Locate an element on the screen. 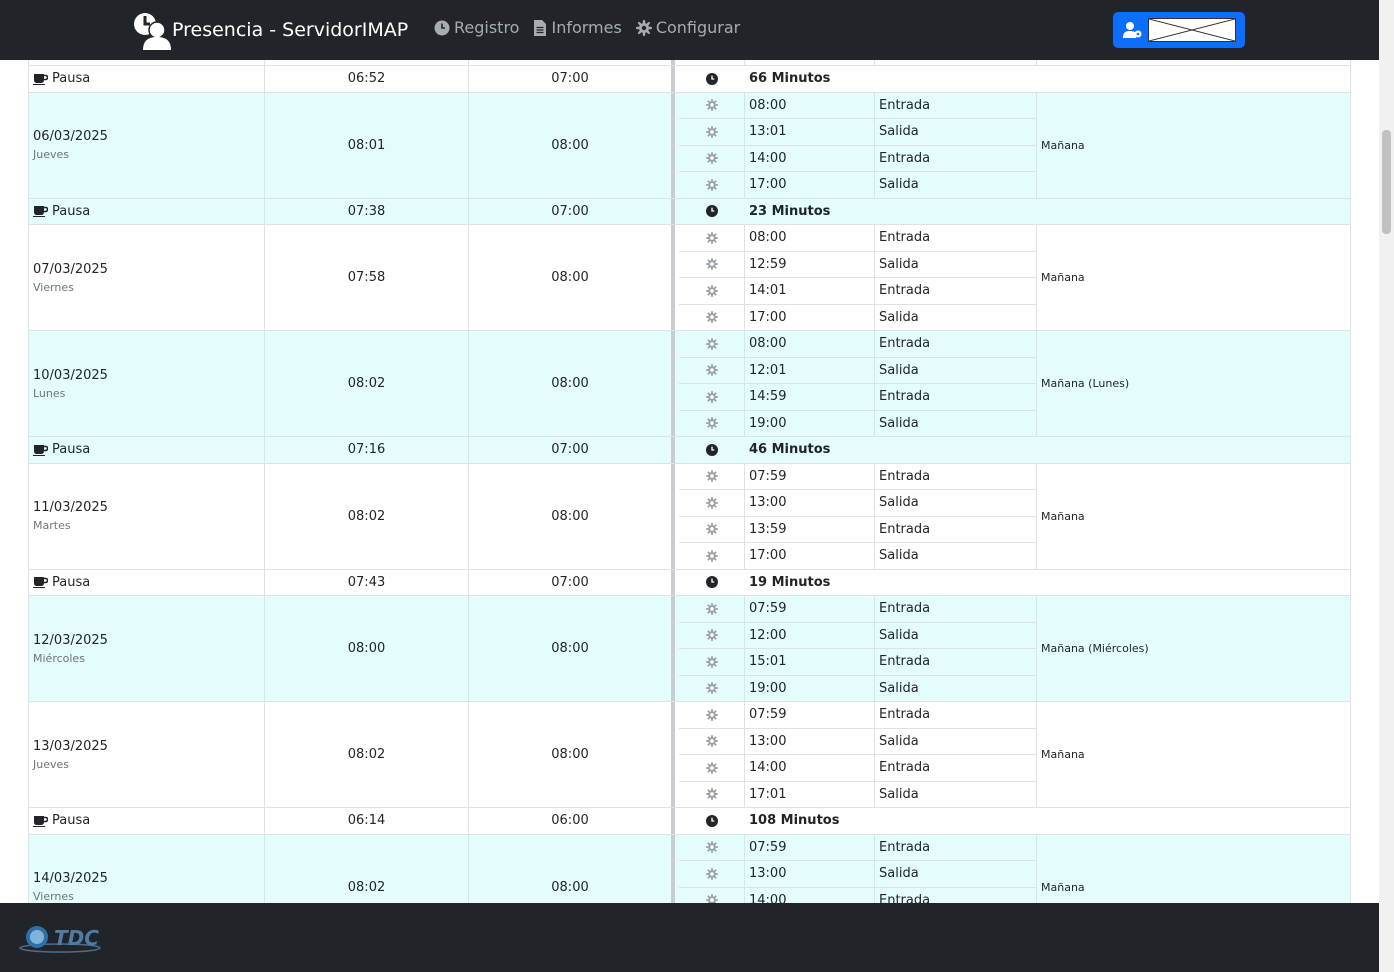 The image size is (1394, 972). punch-time: 15:01 is located at coordinates (810, 662).